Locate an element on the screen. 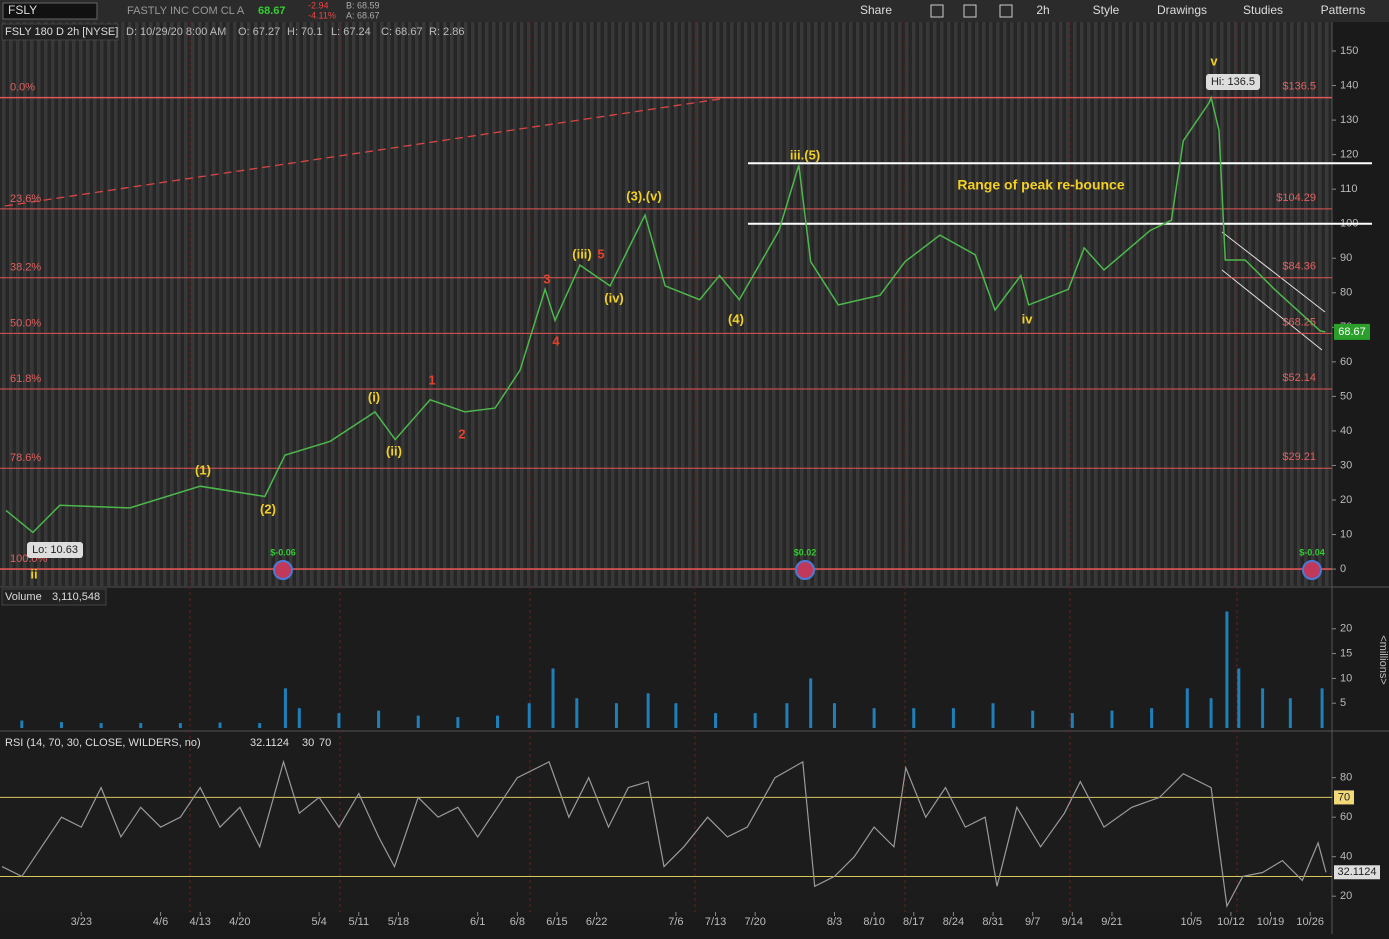 The width and height of the screenshot is (1389, 939). x-tick-label: 10/5 is located at coordinates (1191, 922).